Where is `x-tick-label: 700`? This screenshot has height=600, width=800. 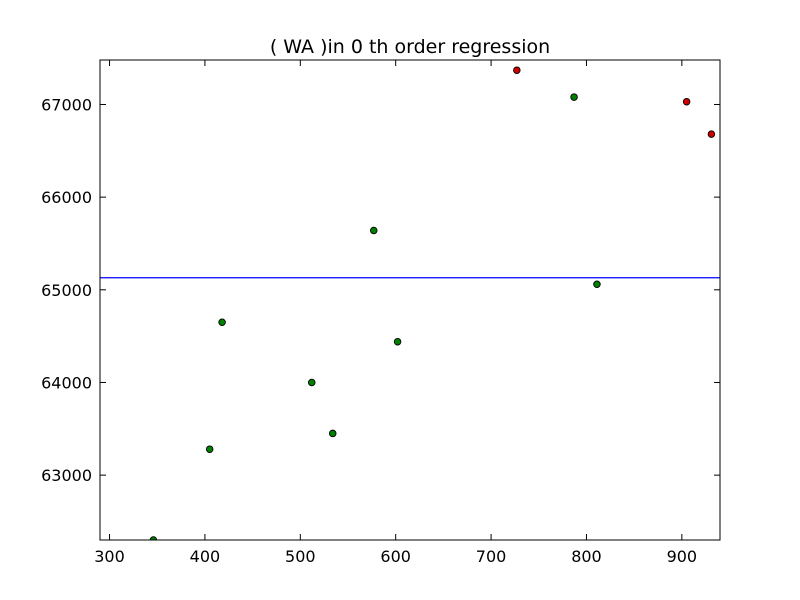 x-tick-label: 700 is located at coordinates (491, 556).